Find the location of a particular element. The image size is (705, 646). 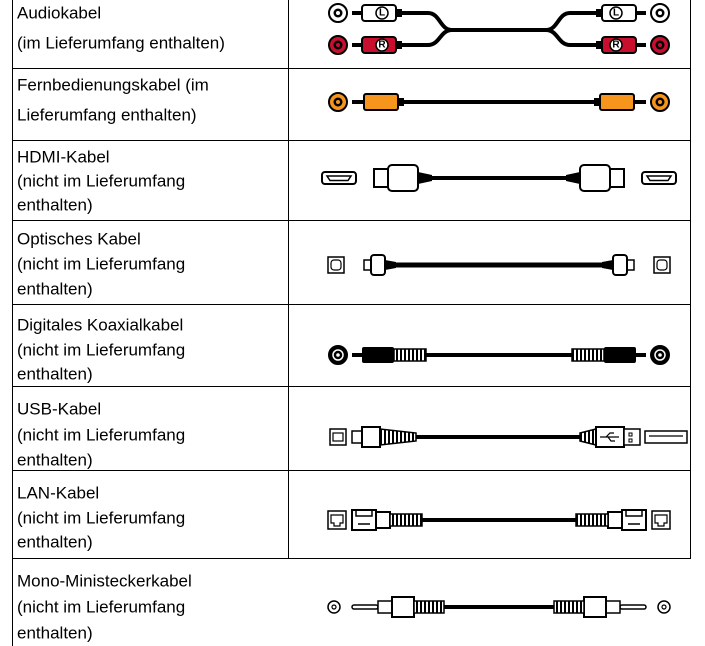

hdmi-cable is located at coordinates (499, 178).